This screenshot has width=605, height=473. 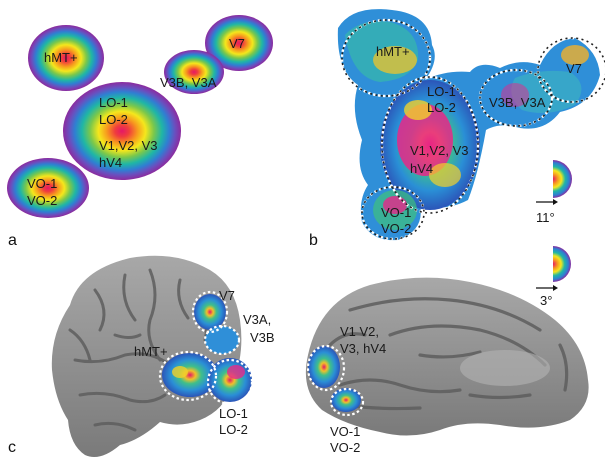 I want to click on label-c-v1v2: V1 V2,, so click(x=359, y=331).